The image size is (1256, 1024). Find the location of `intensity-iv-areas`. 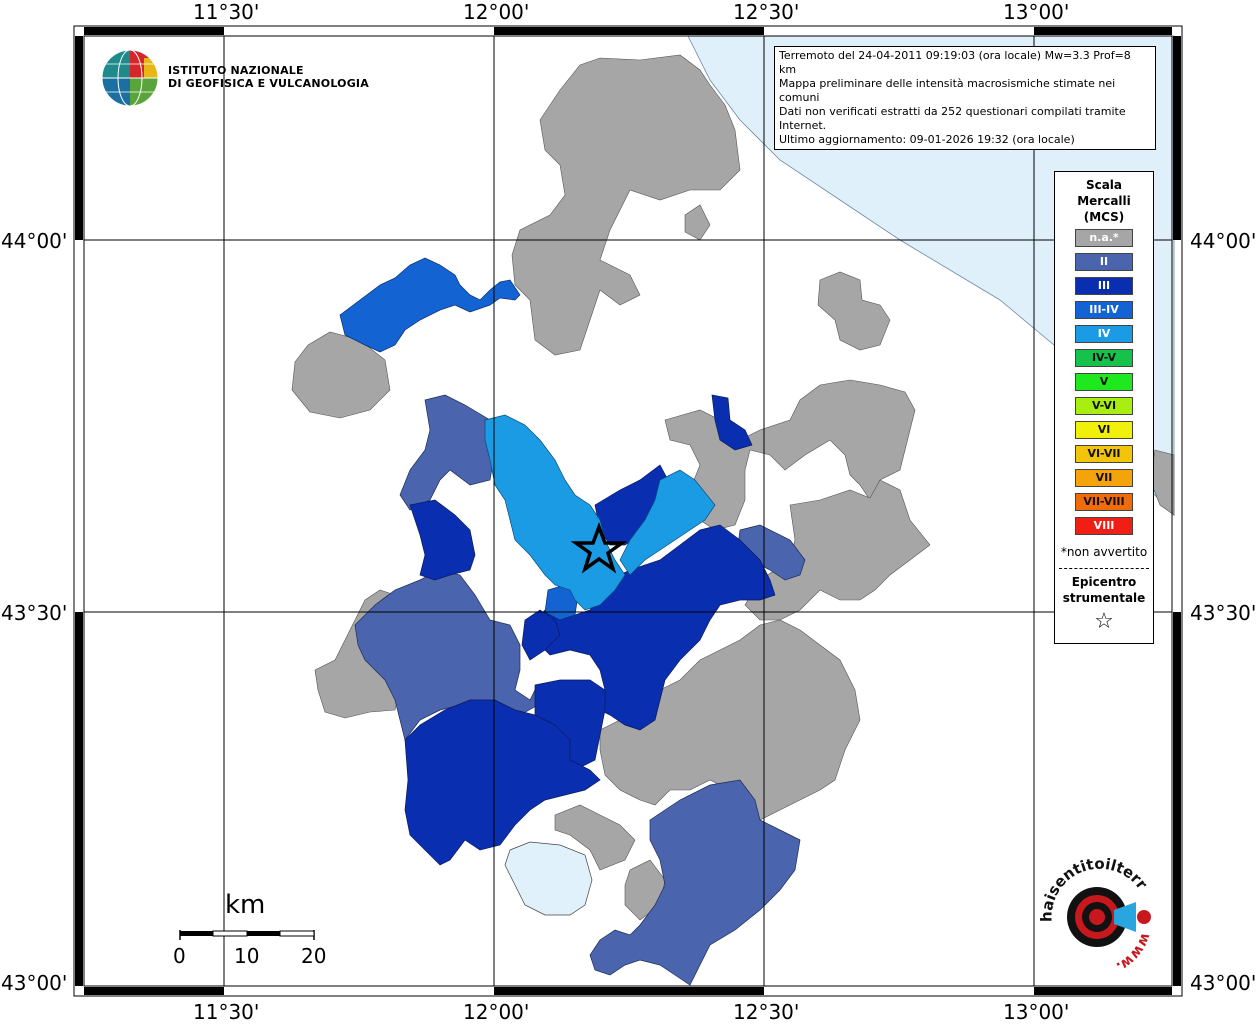

intensity-iv-areas is located at coordinates (600, 512).